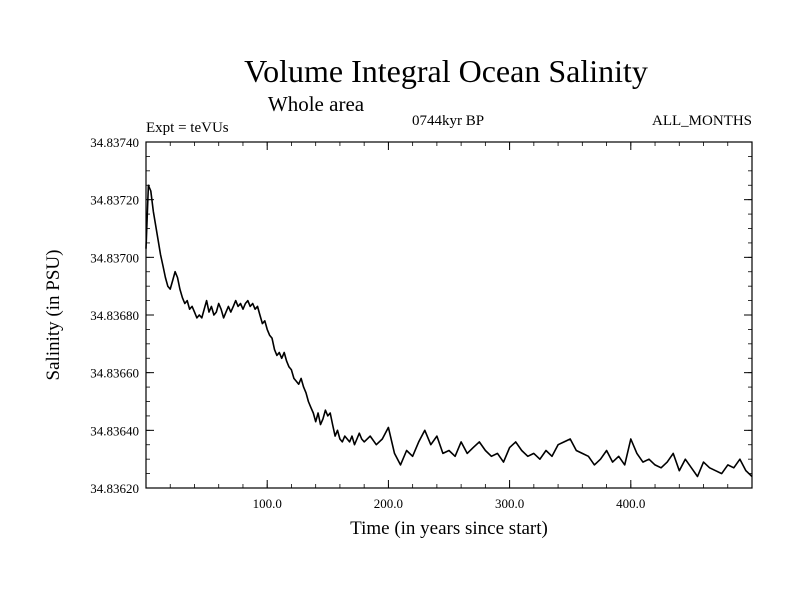 Image resolution: width=800 pixels, height=600 pixels. I want to click on annotation-left: Expt = teVUs, so click(187, 128).